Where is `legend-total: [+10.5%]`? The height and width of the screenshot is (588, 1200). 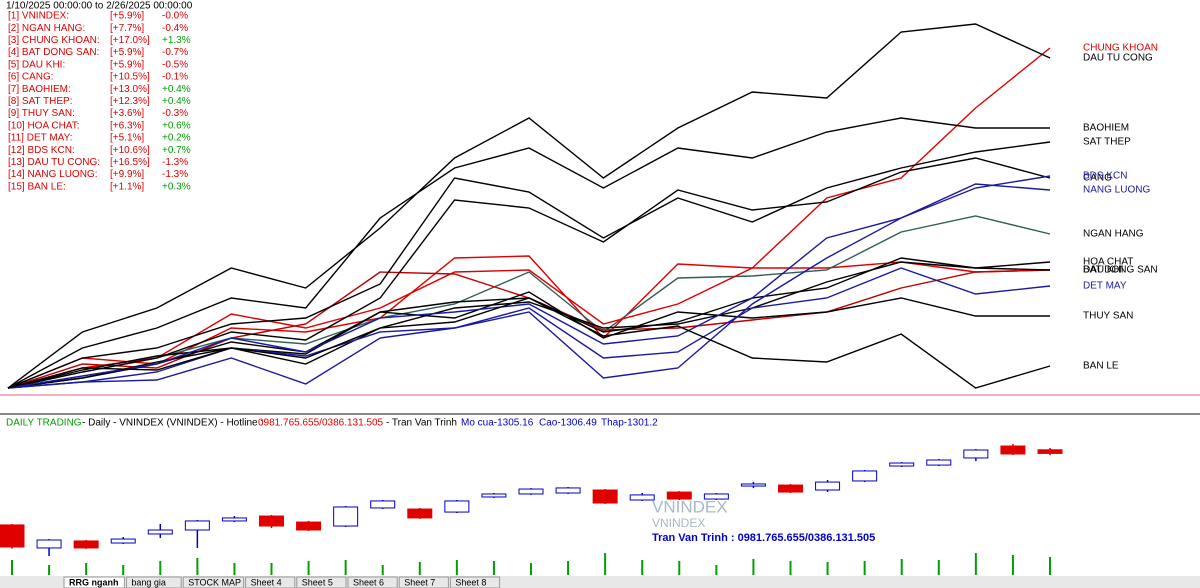
legend-total: [+10.5%] is located at coordinates (130, 77).